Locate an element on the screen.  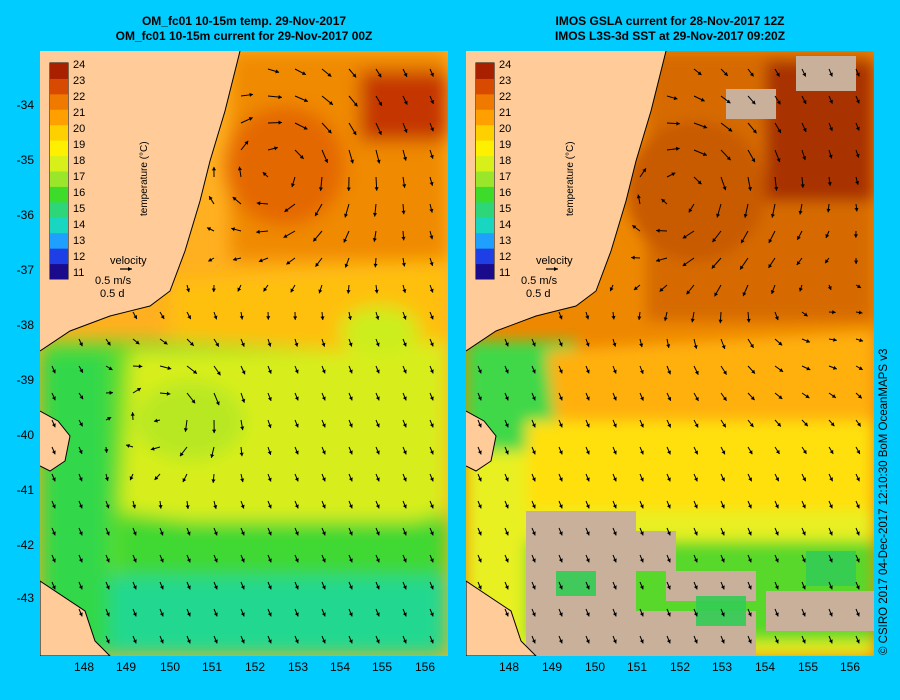
colorbar-tick-label: 11 is located at coordinates (504, 273).